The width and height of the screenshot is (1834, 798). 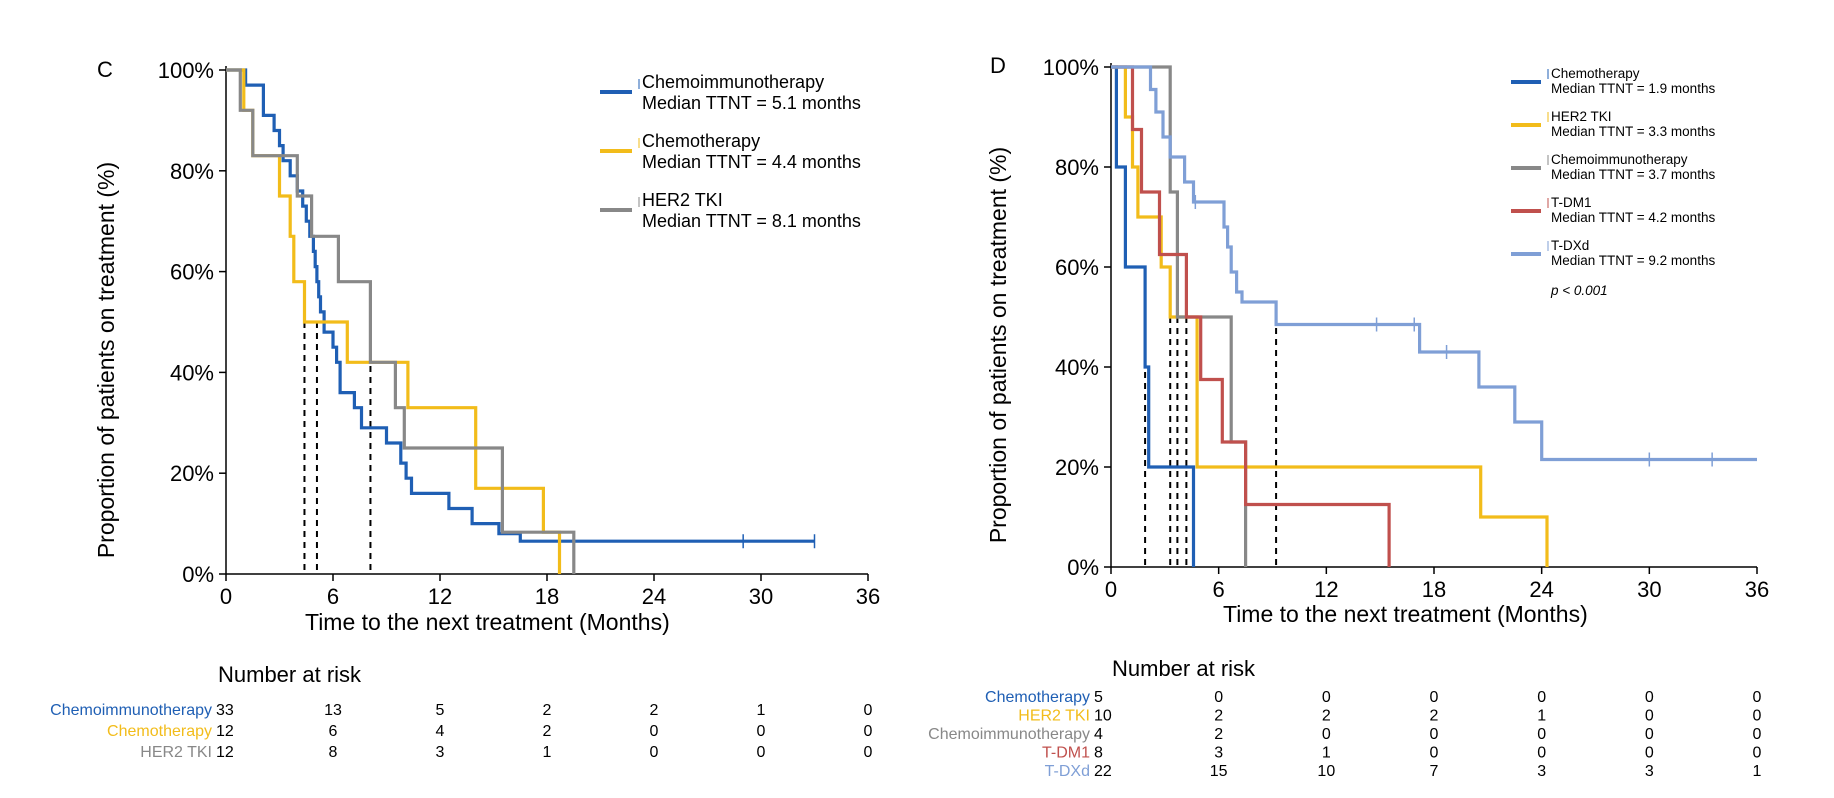 I want to click on km-curve-her2-tki, so click(x=401, y=321).